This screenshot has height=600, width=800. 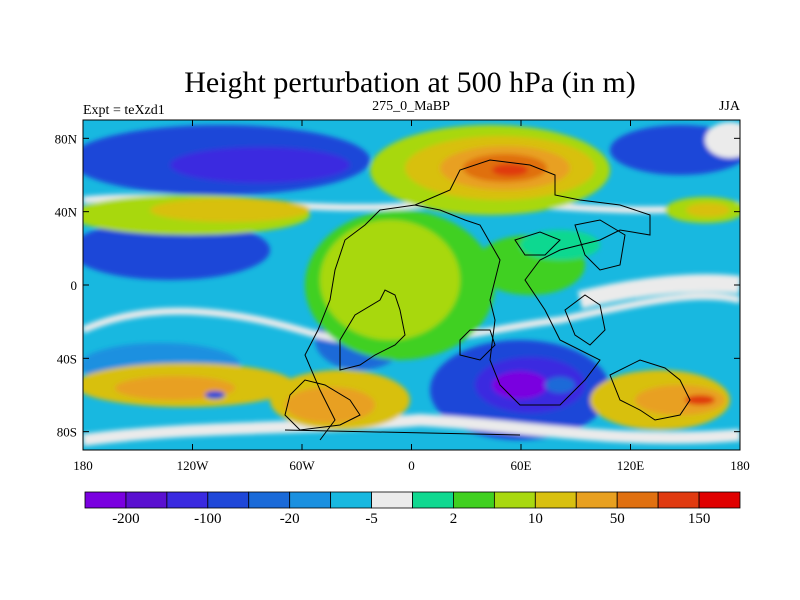 I want to click on x-tick-label: 120W, so click(x=193, y=465).